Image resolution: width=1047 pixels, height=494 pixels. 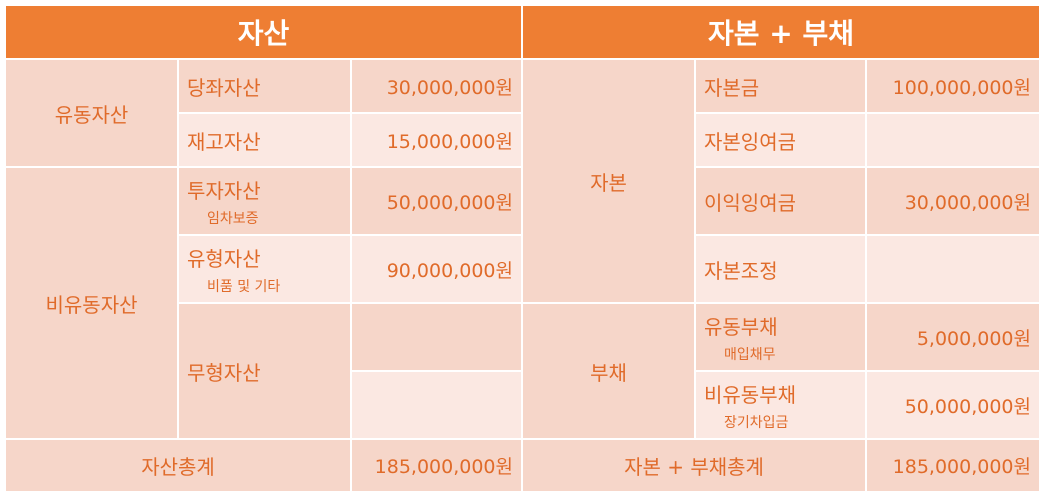 I want to click on equity-category: 자본, so click(x=608, y=181).